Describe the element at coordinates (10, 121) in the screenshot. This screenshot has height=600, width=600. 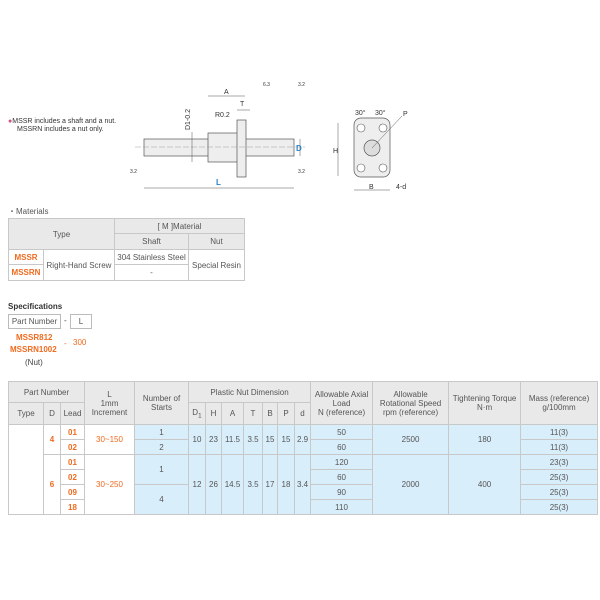
I see `info-icon: ●` at that location.